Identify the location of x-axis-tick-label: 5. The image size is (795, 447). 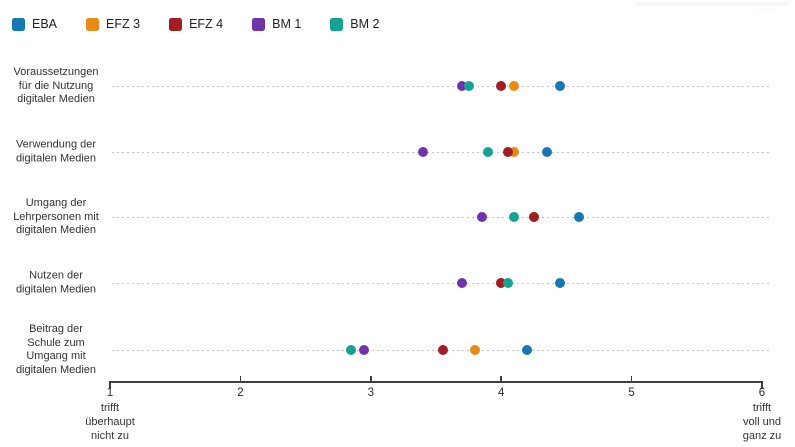
(631, 393).